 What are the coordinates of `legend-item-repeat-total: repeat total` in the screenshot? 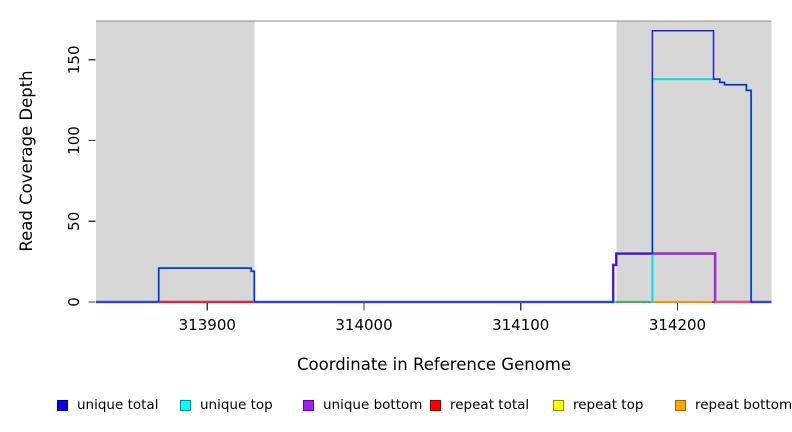 It's located at (479, 405).